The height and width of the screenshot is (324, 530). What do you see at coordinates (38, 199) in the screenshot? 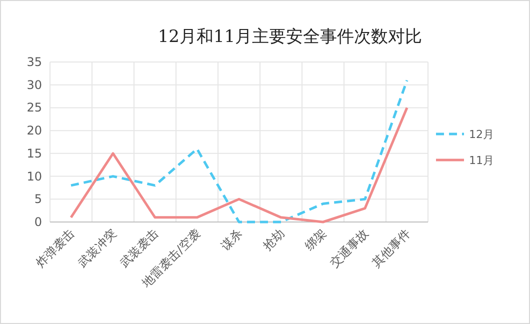
I see `y-tick-label: 5` at bounding box center [38, 199].